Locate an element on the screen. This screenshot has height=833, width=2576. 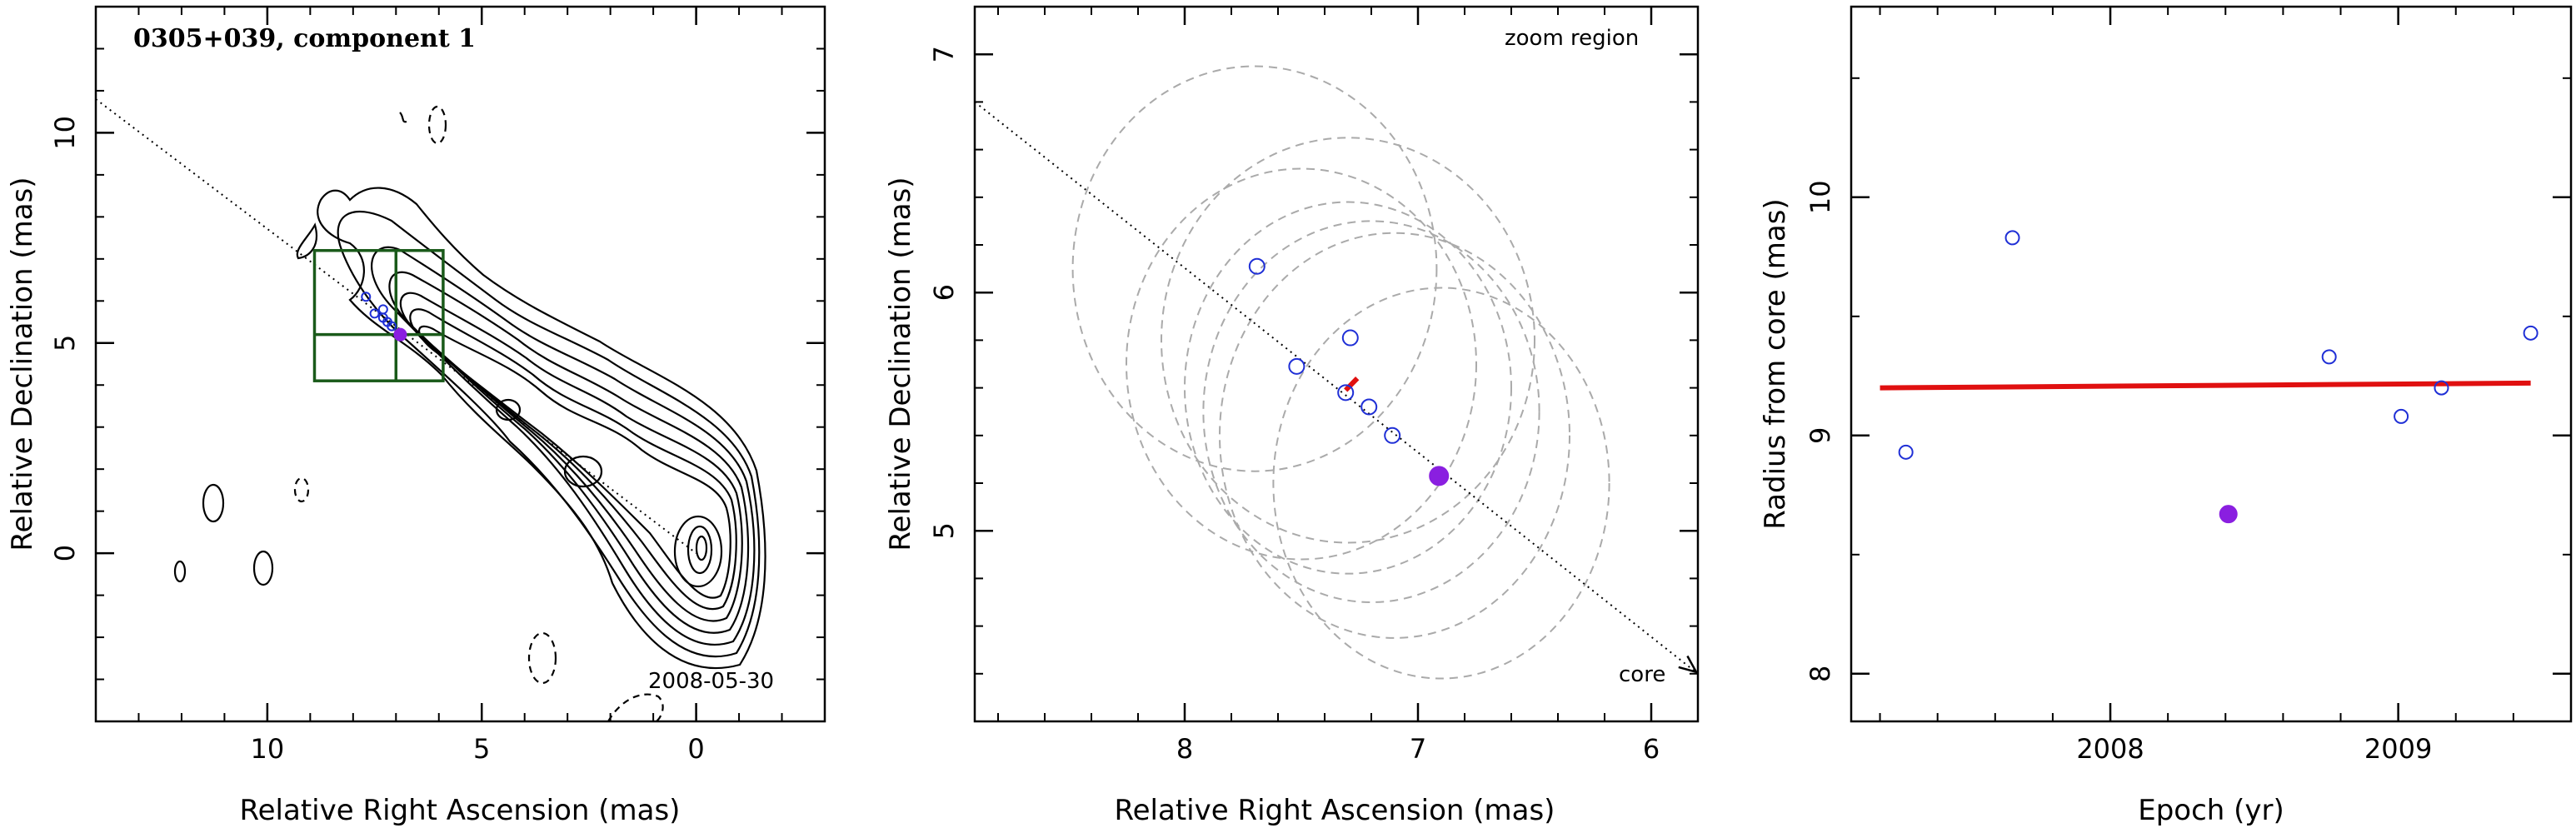
panel-1-title: 0305+039, component 1 is located at coordinates (304, 38).